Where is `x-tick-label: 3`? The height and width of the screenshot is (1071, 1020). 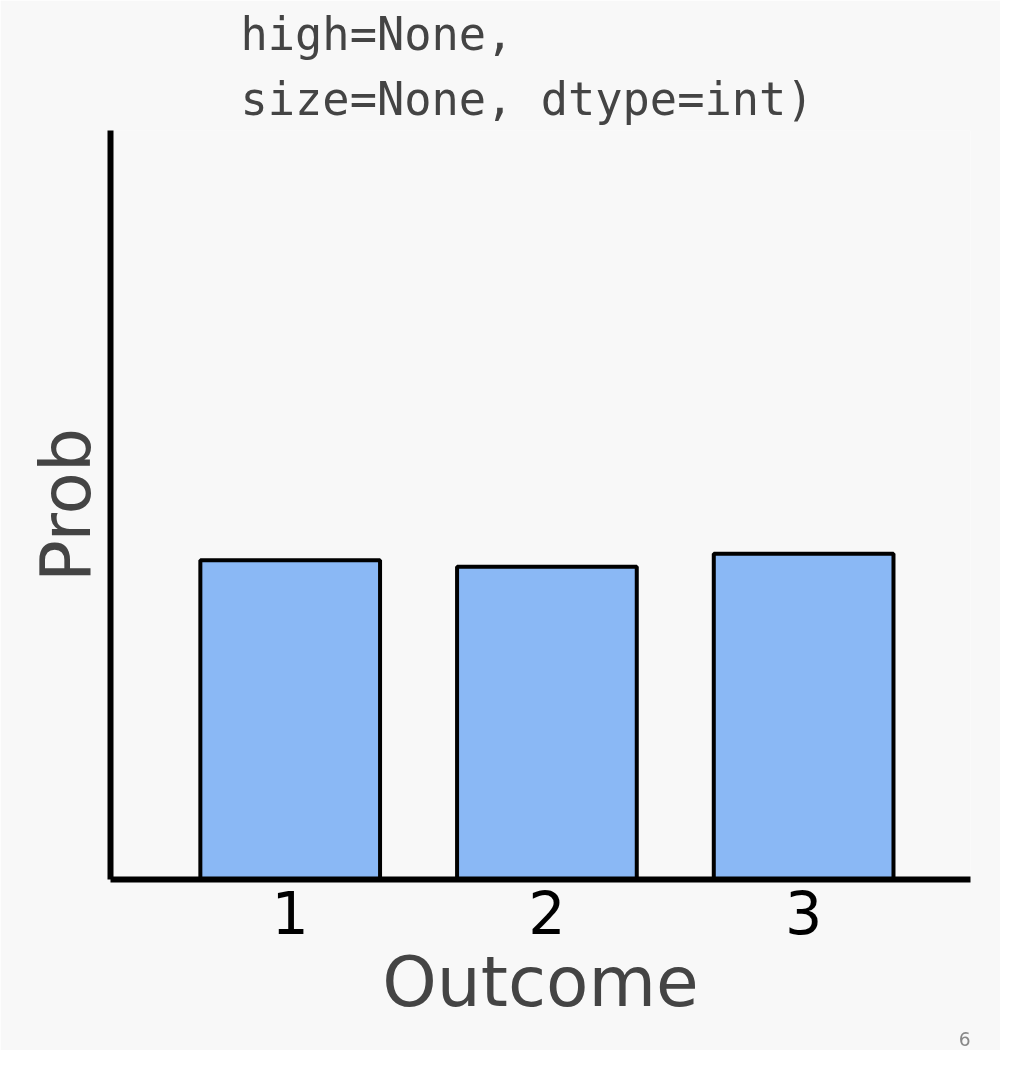
x-tick-label: 3 is located at coordinates (803, 913).